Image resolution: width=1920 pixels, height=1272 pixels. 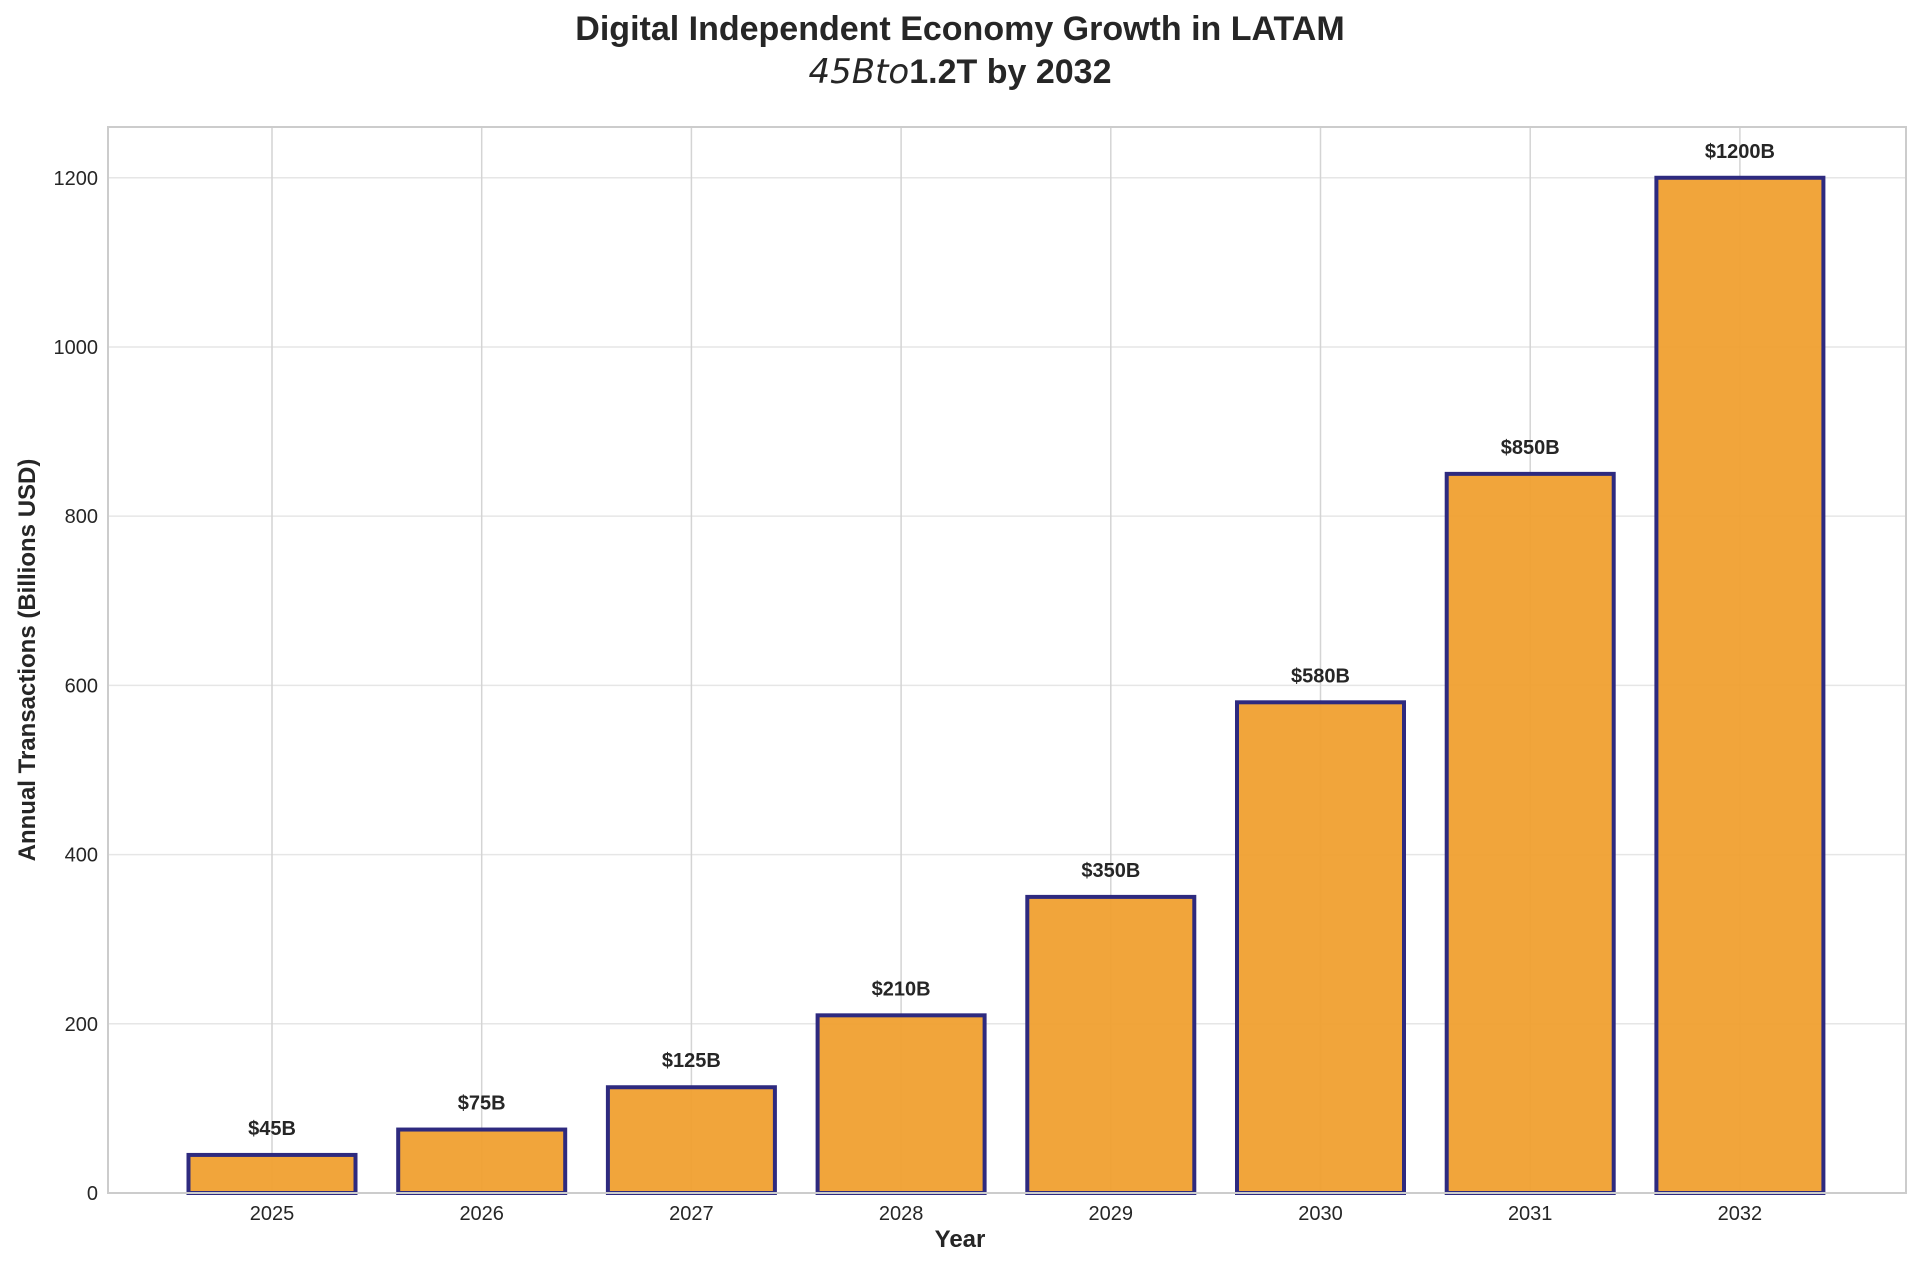 What do you see at coordinates (1530, 448) in the screenshot?
I see `data-label-2031: $850B` at bounding box center [1530, 448].